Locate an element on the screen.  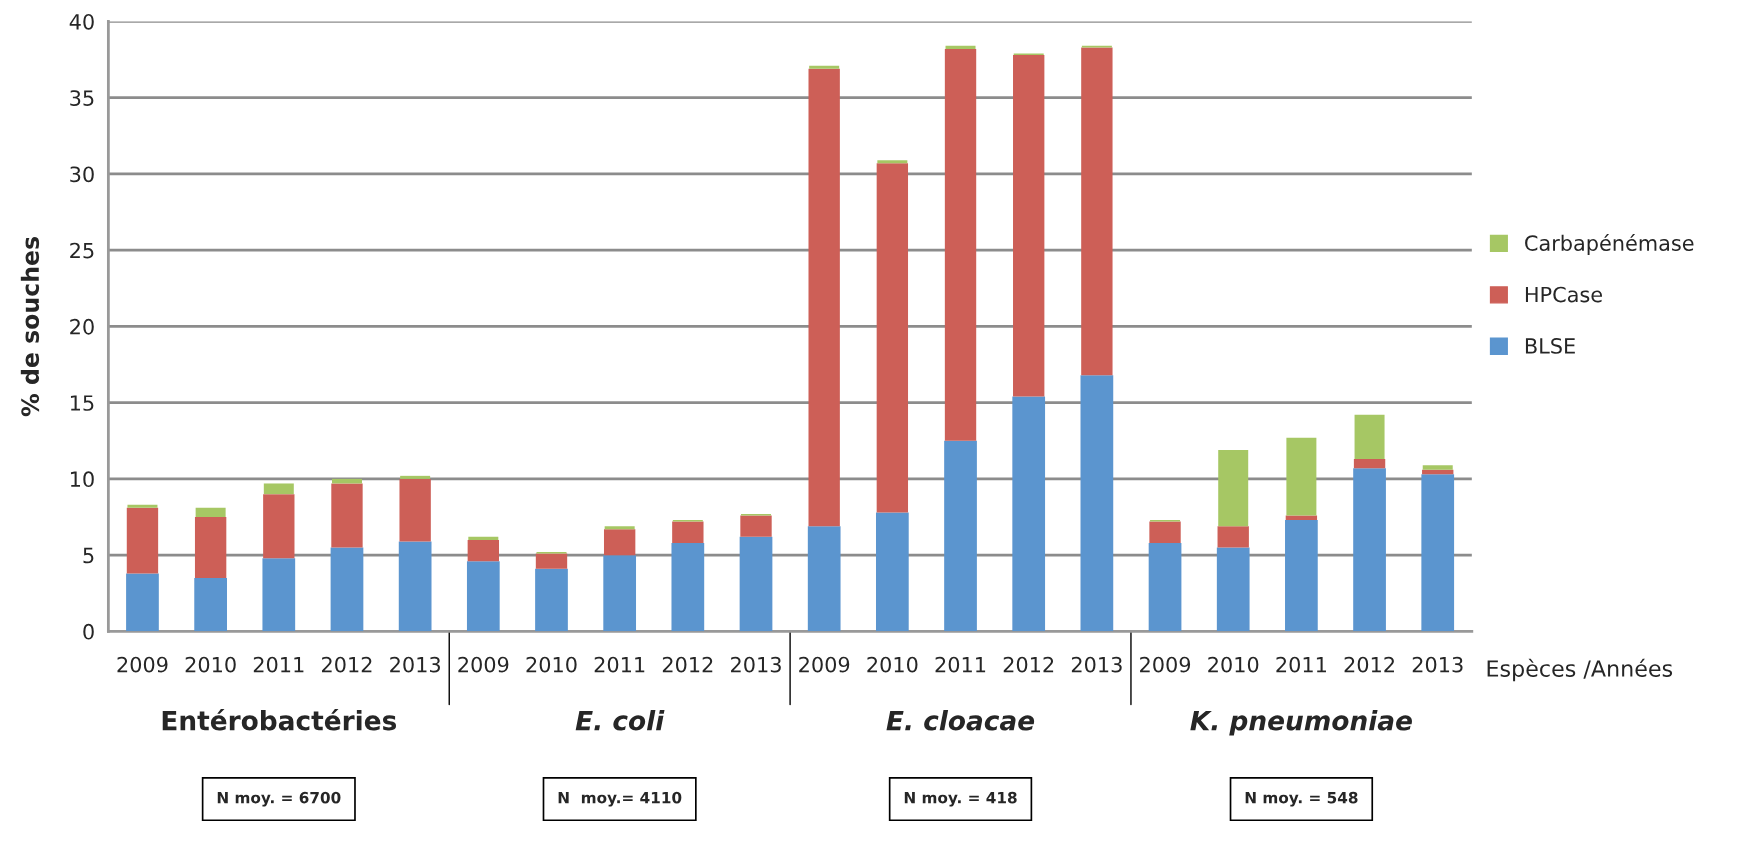
legend-label: Carbapénémase is located at coordinates (1609, 245).